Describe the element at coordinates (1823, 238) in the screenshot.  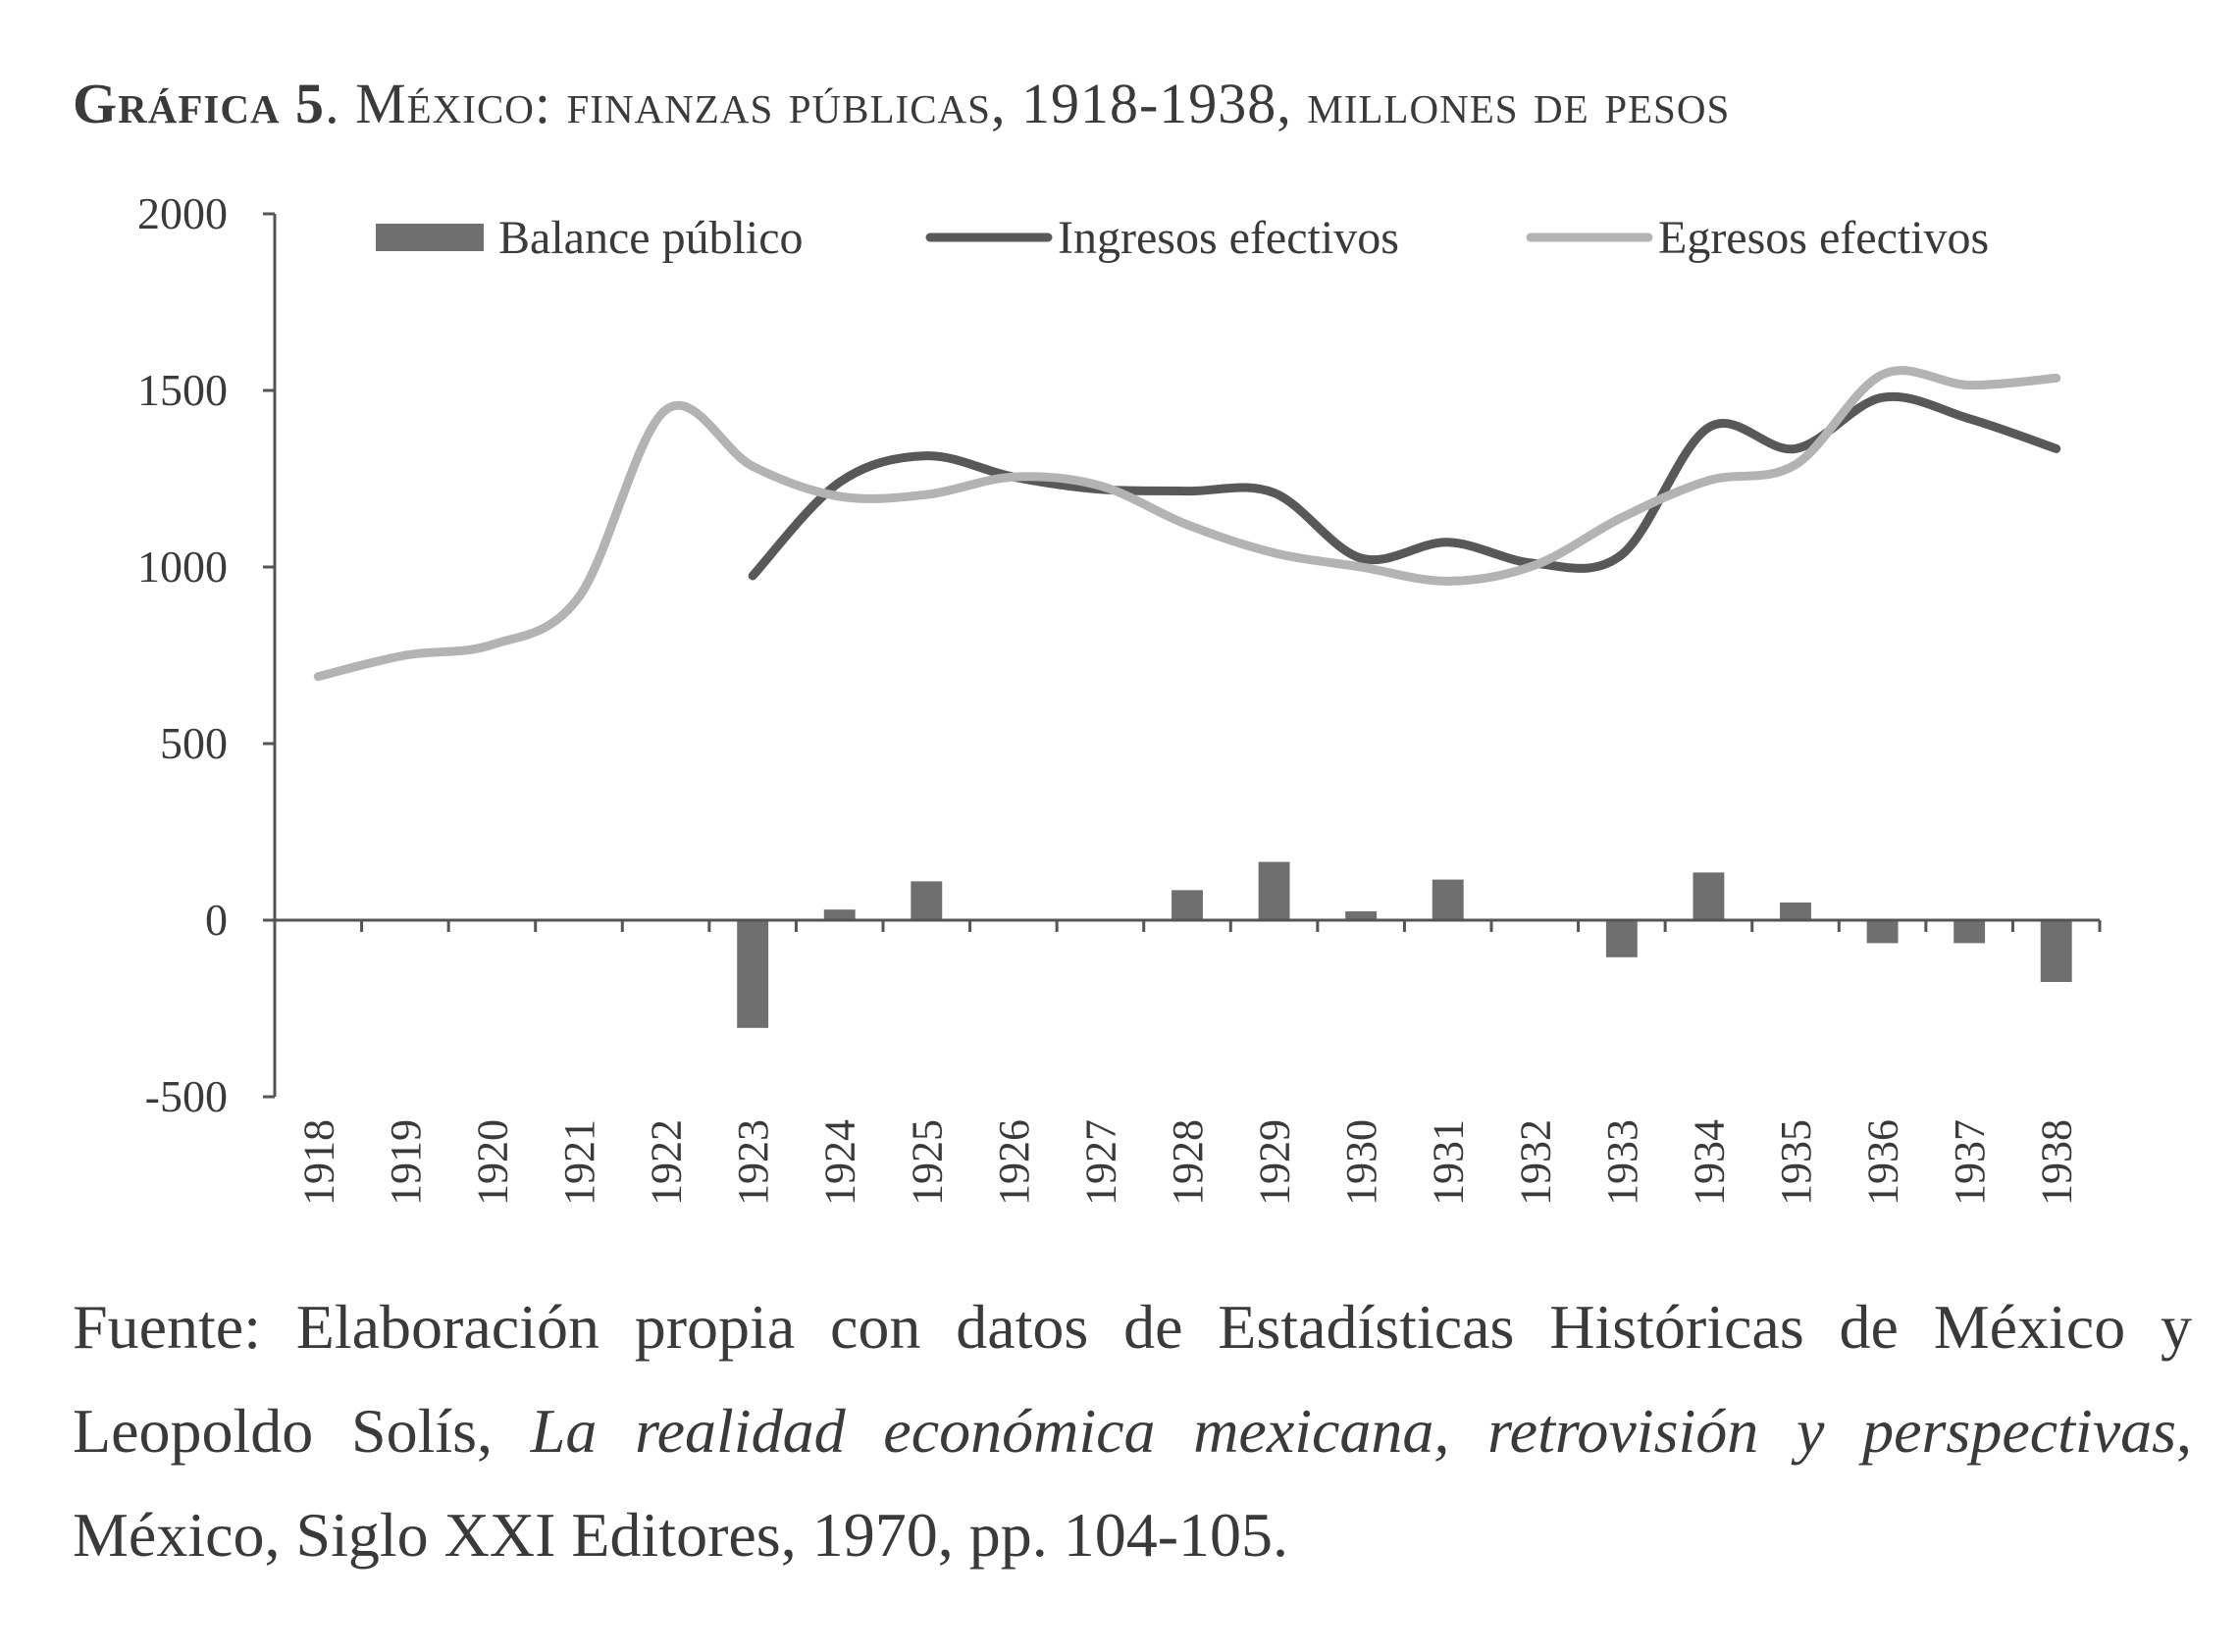
I see `legend-label: Egresos efectivos` at that location.